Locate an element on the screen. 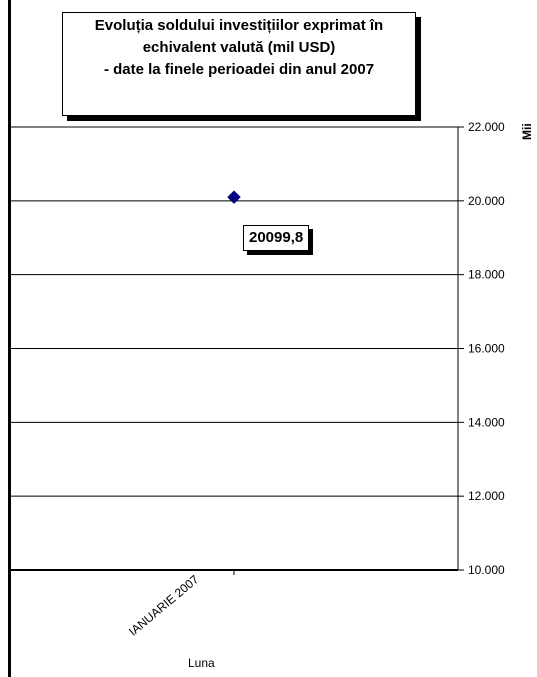  y-tick-label: 14.000 is located at coordinates (486, 422).